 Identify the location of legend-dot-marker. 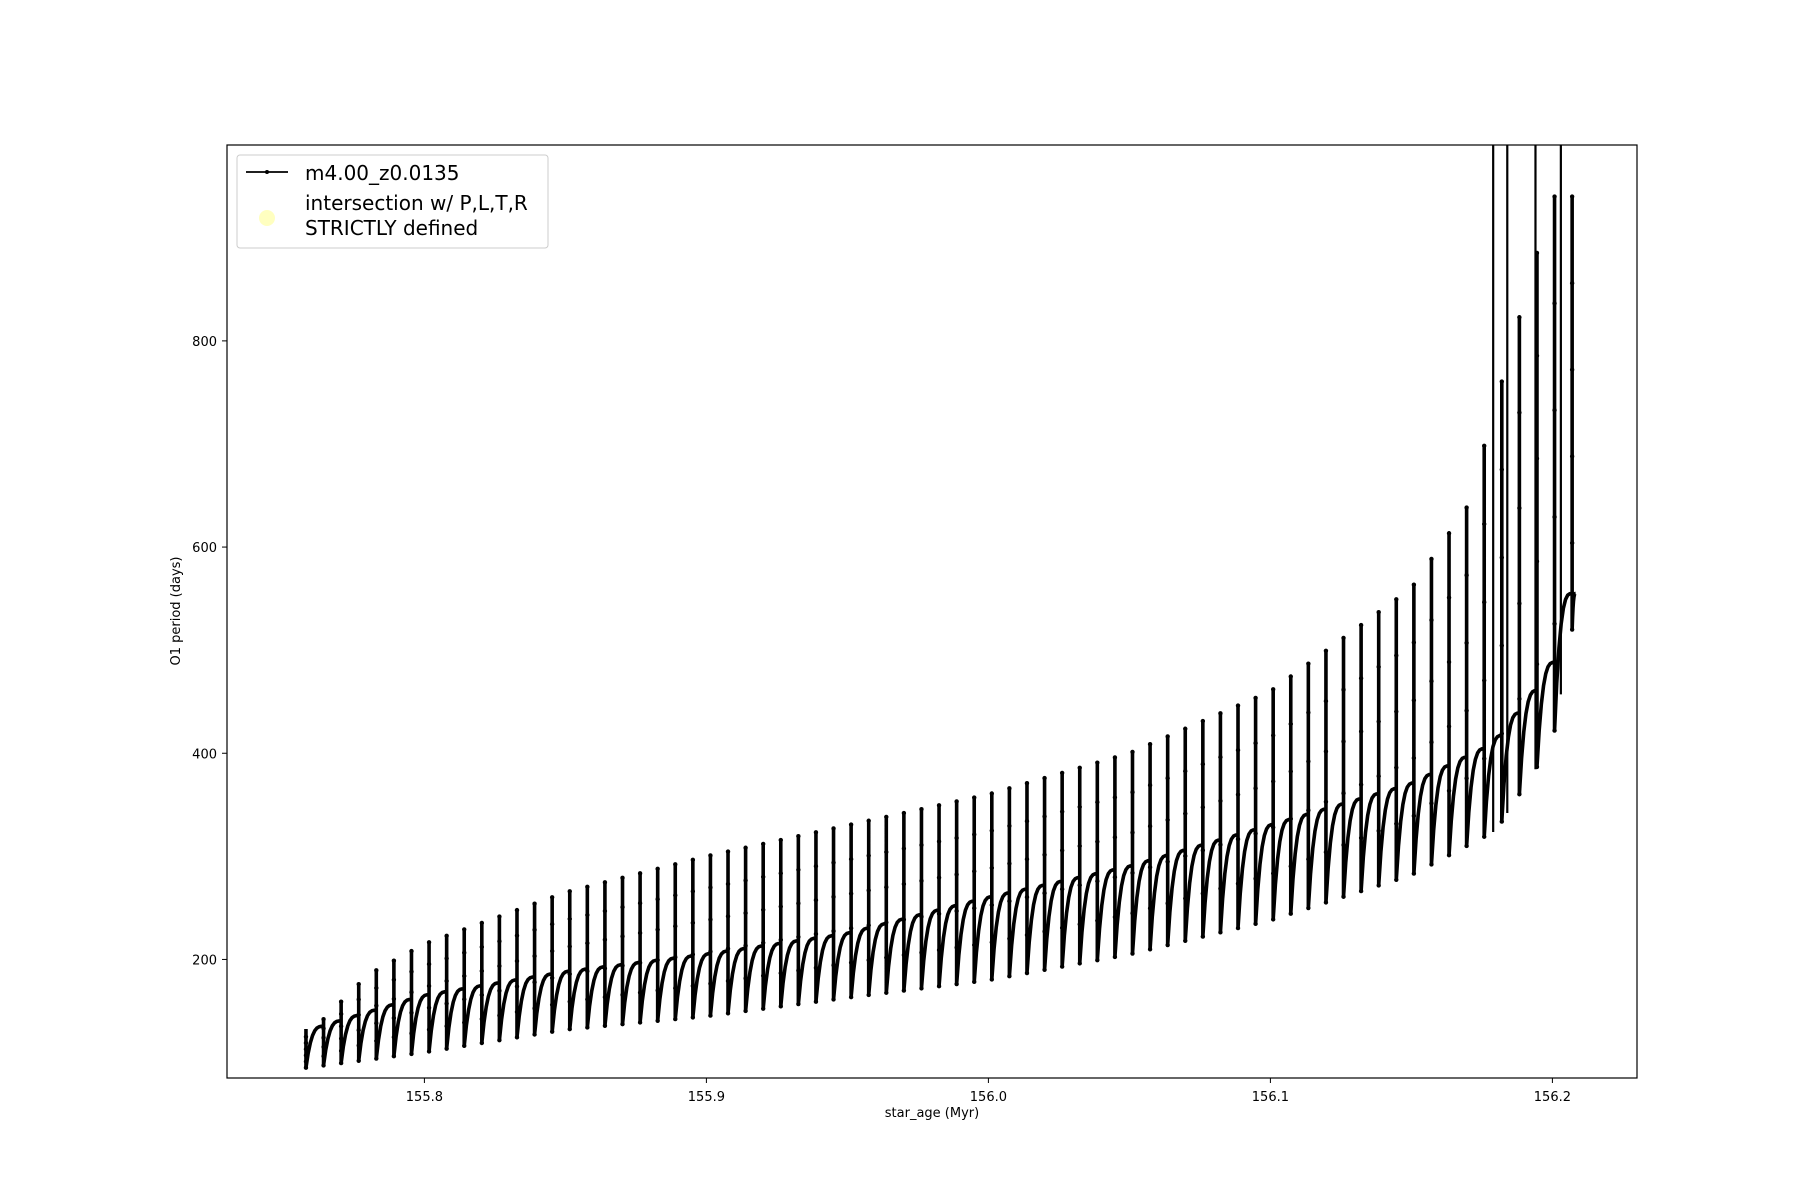
(267, 172).